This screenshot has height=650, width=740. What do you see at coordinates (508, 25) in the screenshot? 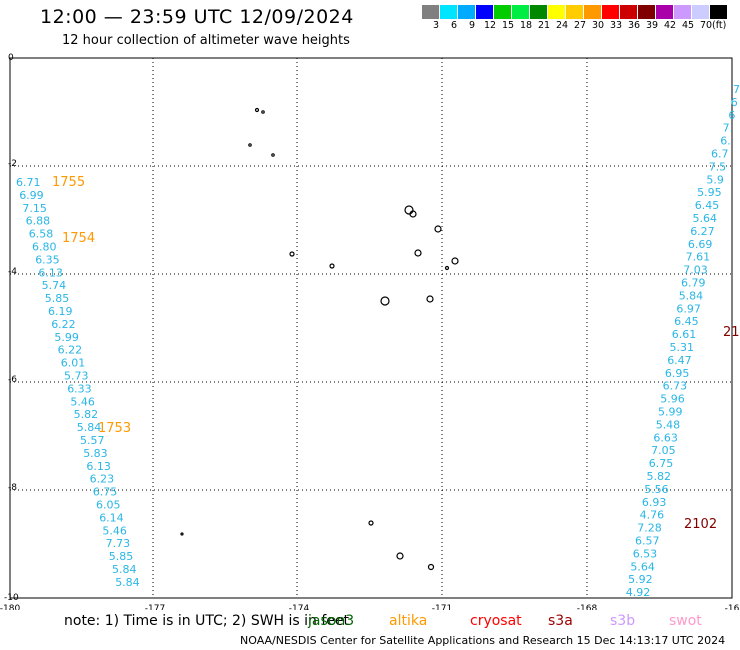
I see `scale-label: 15` at bounding box center [508, 25].